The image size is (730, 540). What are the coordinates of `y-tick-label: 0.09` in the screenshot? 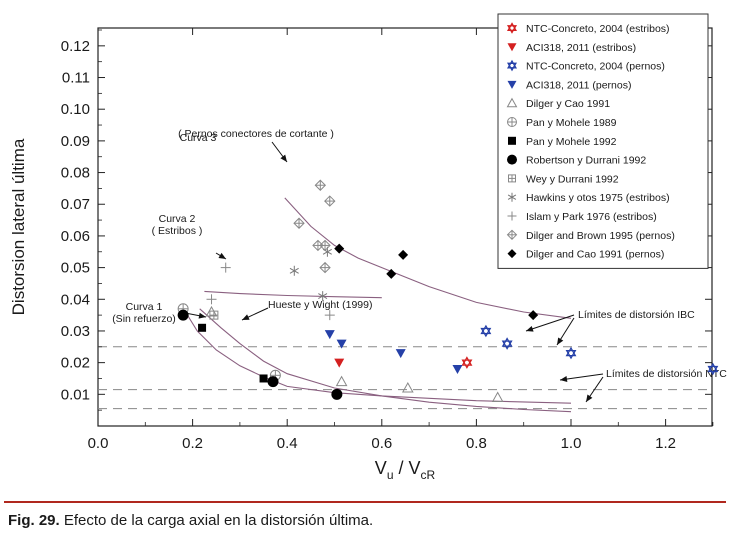 It's located at (75, 141).